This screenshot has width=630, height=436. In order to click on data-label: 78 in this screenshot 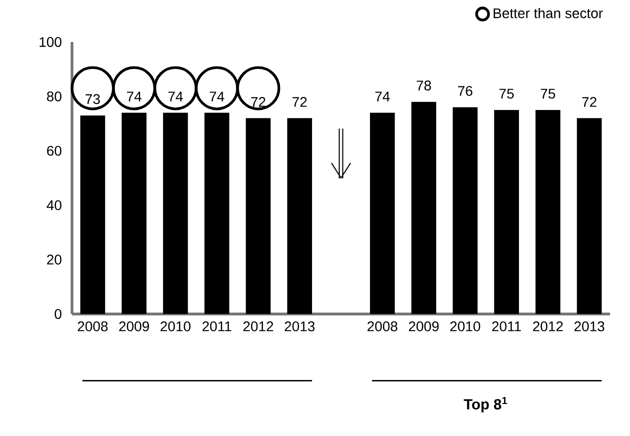, I will do `click(423, 85)`.